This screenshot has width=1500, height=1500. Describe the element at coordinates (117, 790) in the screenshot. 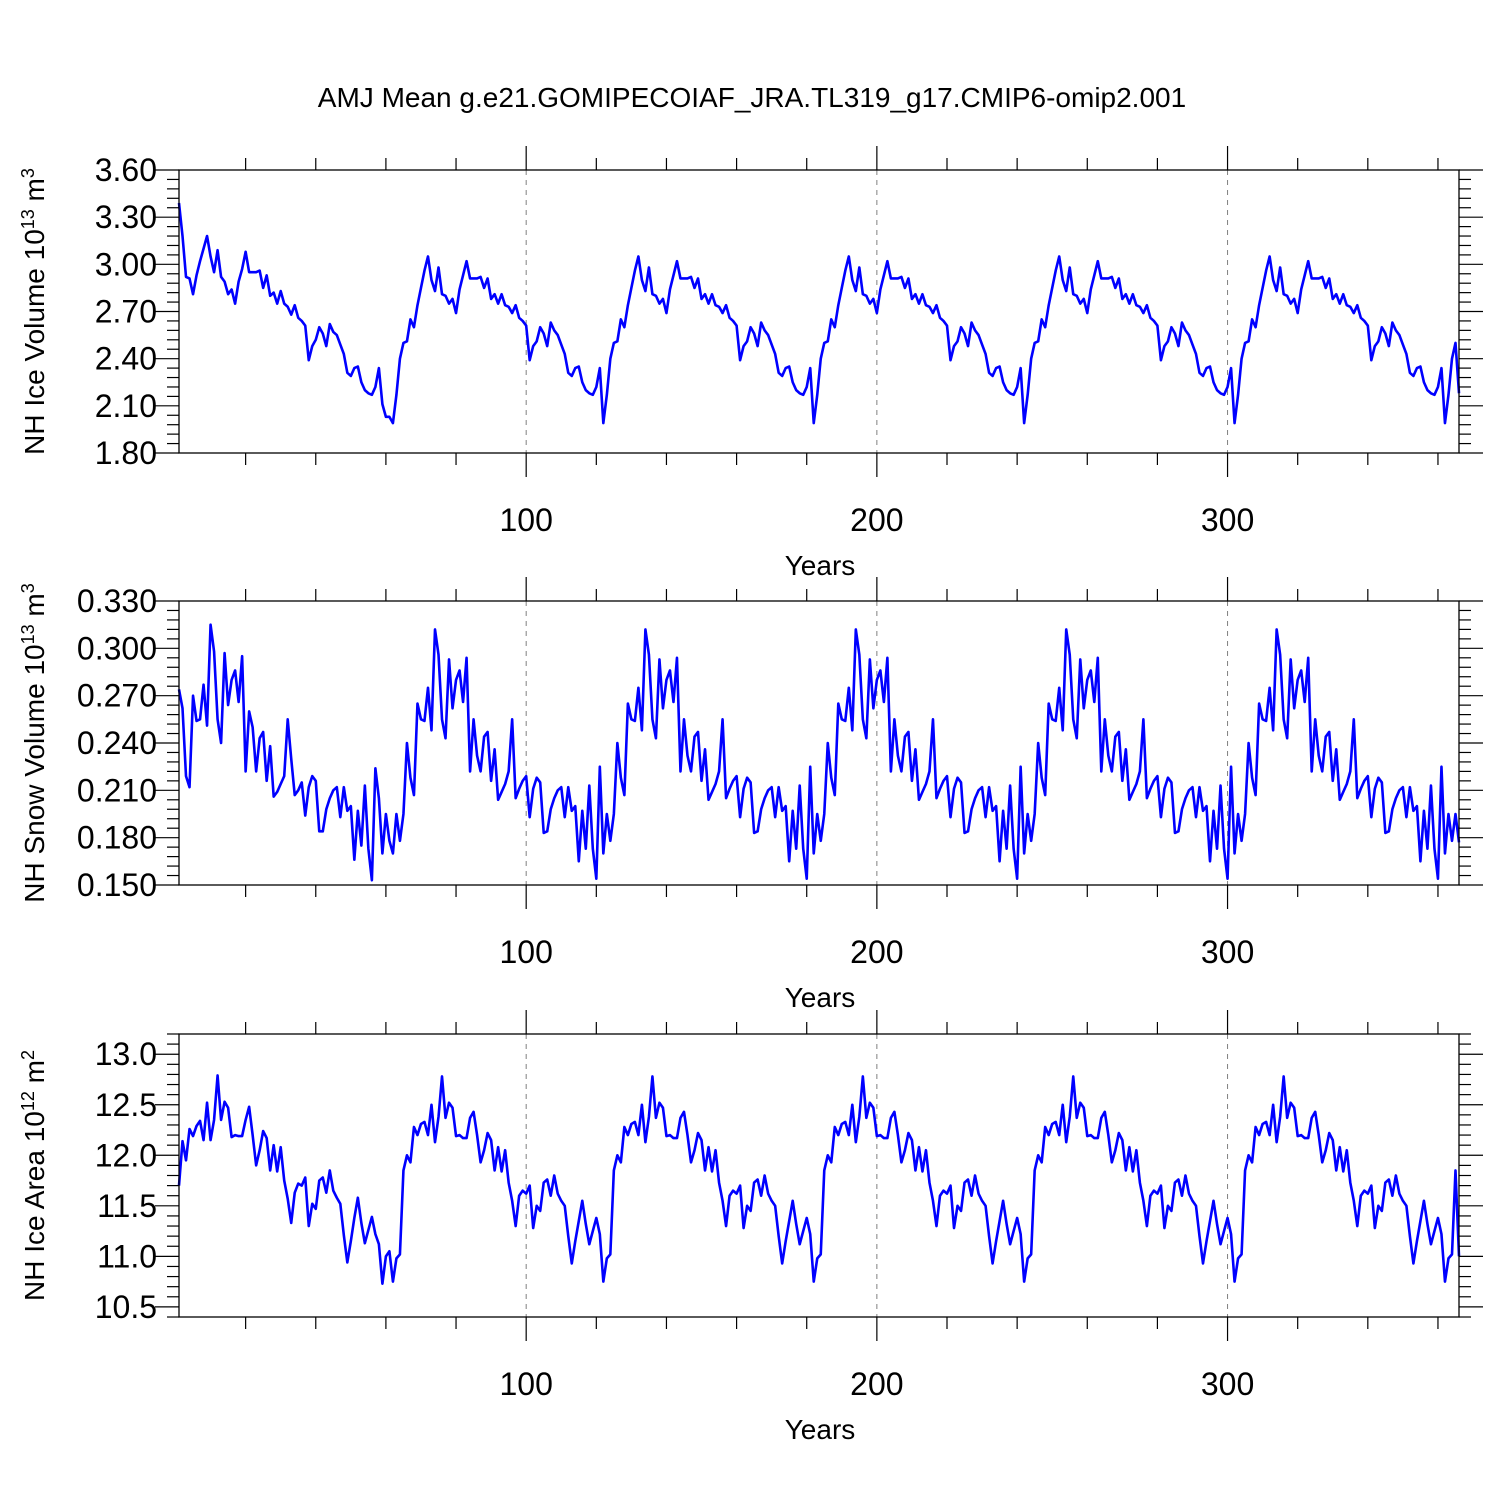

I see `y-tick-label: 0.210` at that location.